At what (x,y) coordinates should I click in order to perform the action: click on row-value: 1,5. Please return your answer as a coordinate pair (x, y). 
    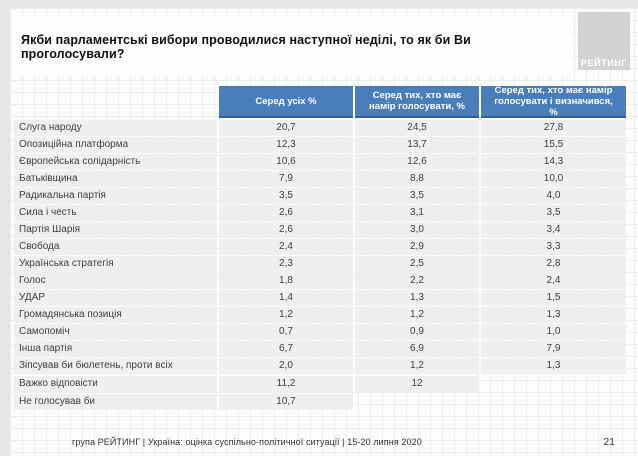
    Looking at the image, I should click on (553, 298).